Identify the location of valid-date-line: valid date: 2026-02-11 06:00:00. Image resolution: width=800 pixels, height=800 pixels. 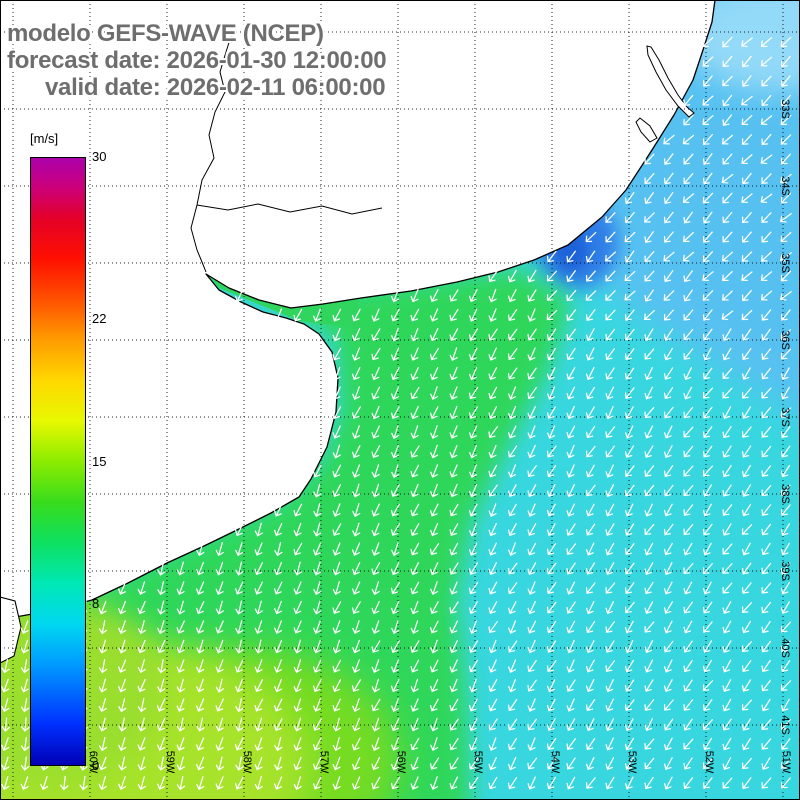
(215, 87).